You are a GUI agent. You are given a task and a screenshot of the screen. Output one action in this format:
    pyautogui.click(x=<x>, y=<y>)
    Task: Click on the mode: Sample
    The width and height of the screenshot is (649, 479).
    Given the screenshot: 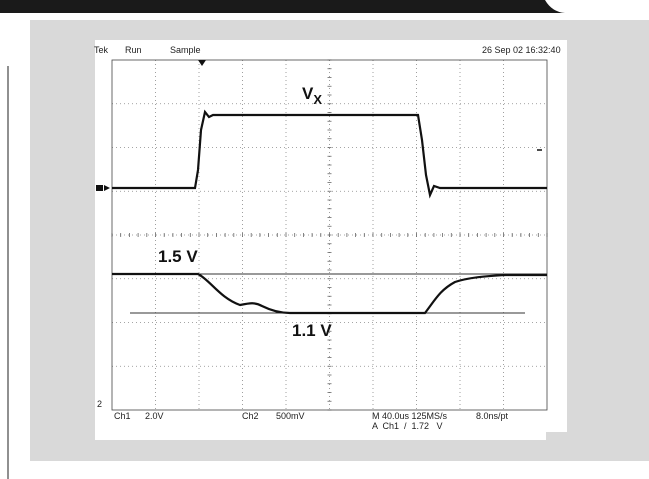 What is the action you would take?
    pyautogui.click(x=185, y=50)
    